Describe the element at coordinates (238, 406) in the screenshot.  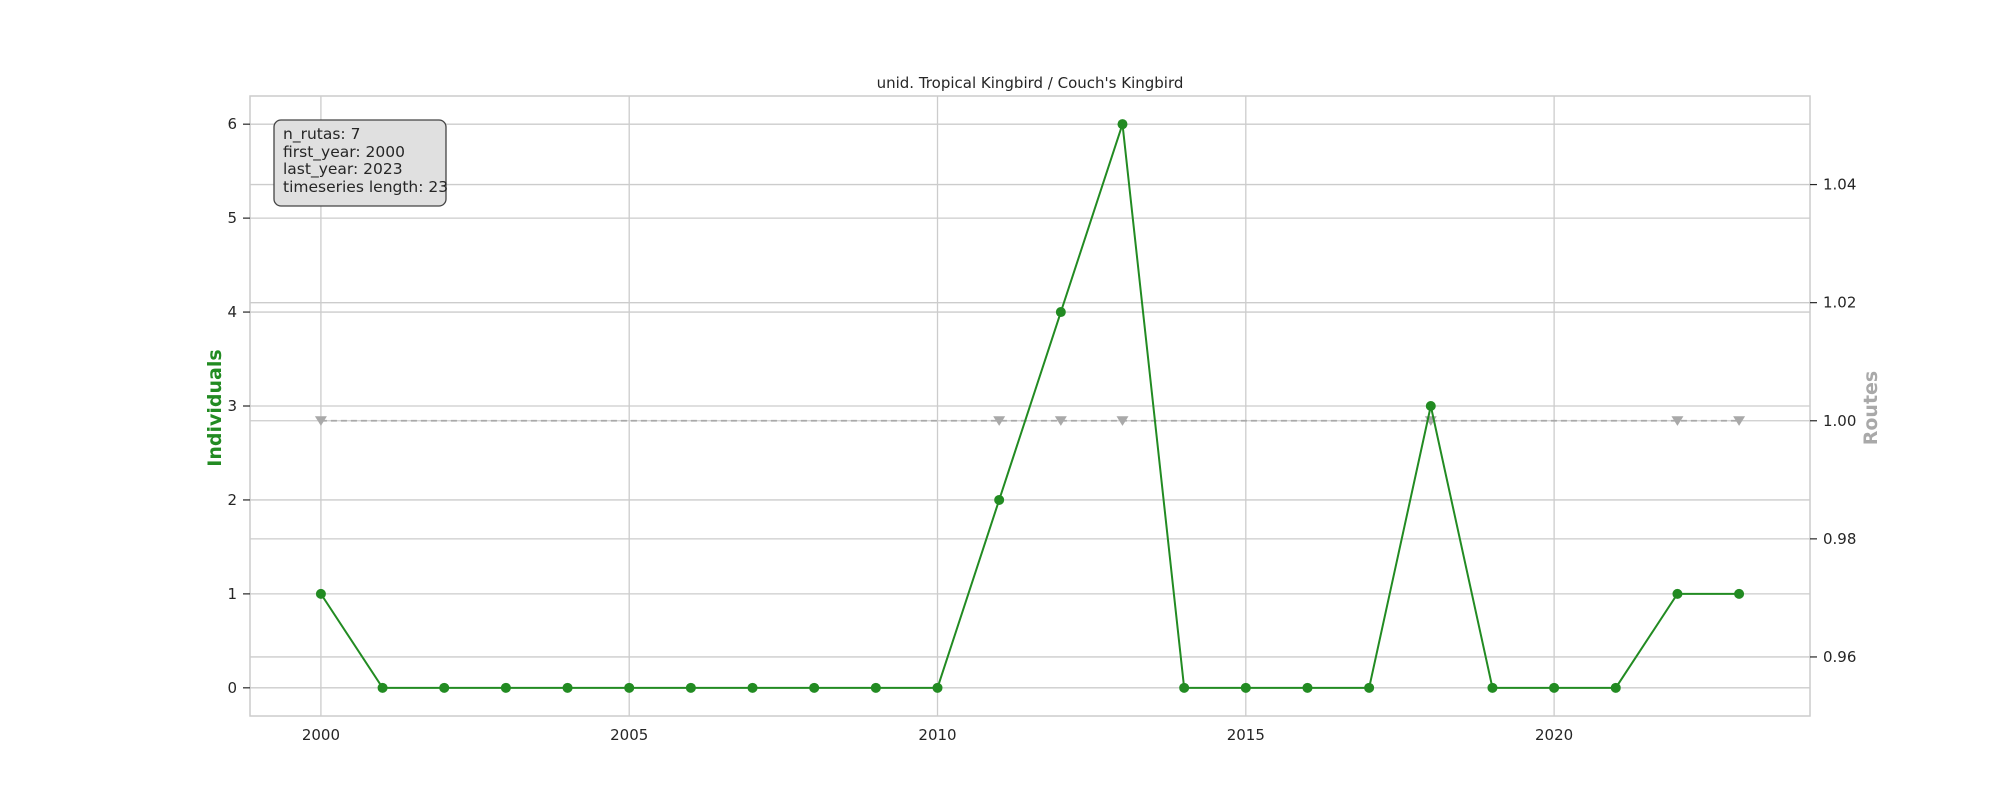
I see `y-axis-left: 0 1 2 3 4 5 6` at that location.